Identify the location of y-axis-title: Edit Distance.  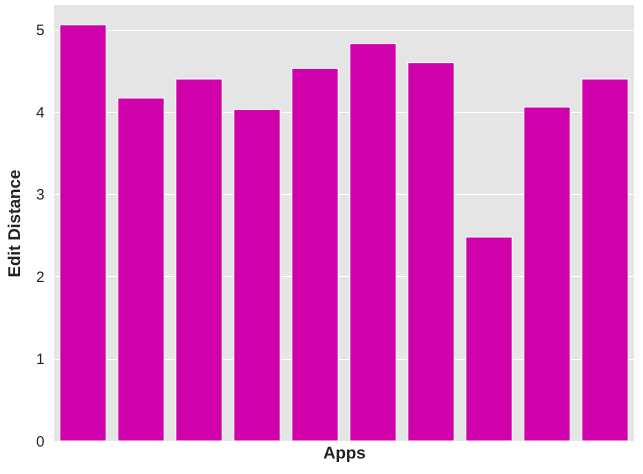
(14, 224).